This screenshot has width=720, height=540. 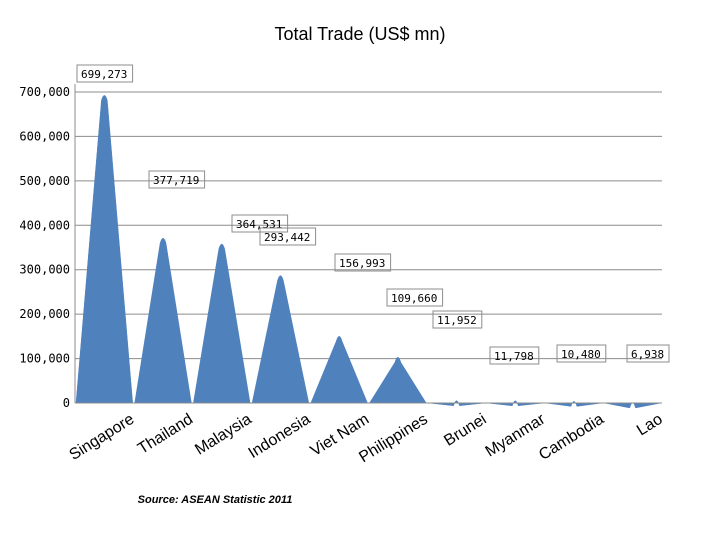 What do you see at coordinates (44, 181) in the screenshot?
I see `y-tick-label: 500,000` at bounding box center [44, 181].